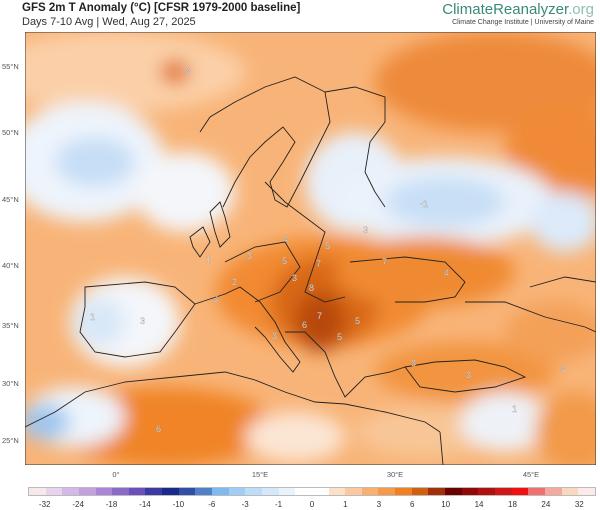  I want to click on map-subtitle: Days 7-10 Avg | Wed, Aug 27, 2025, so click(109, 22).